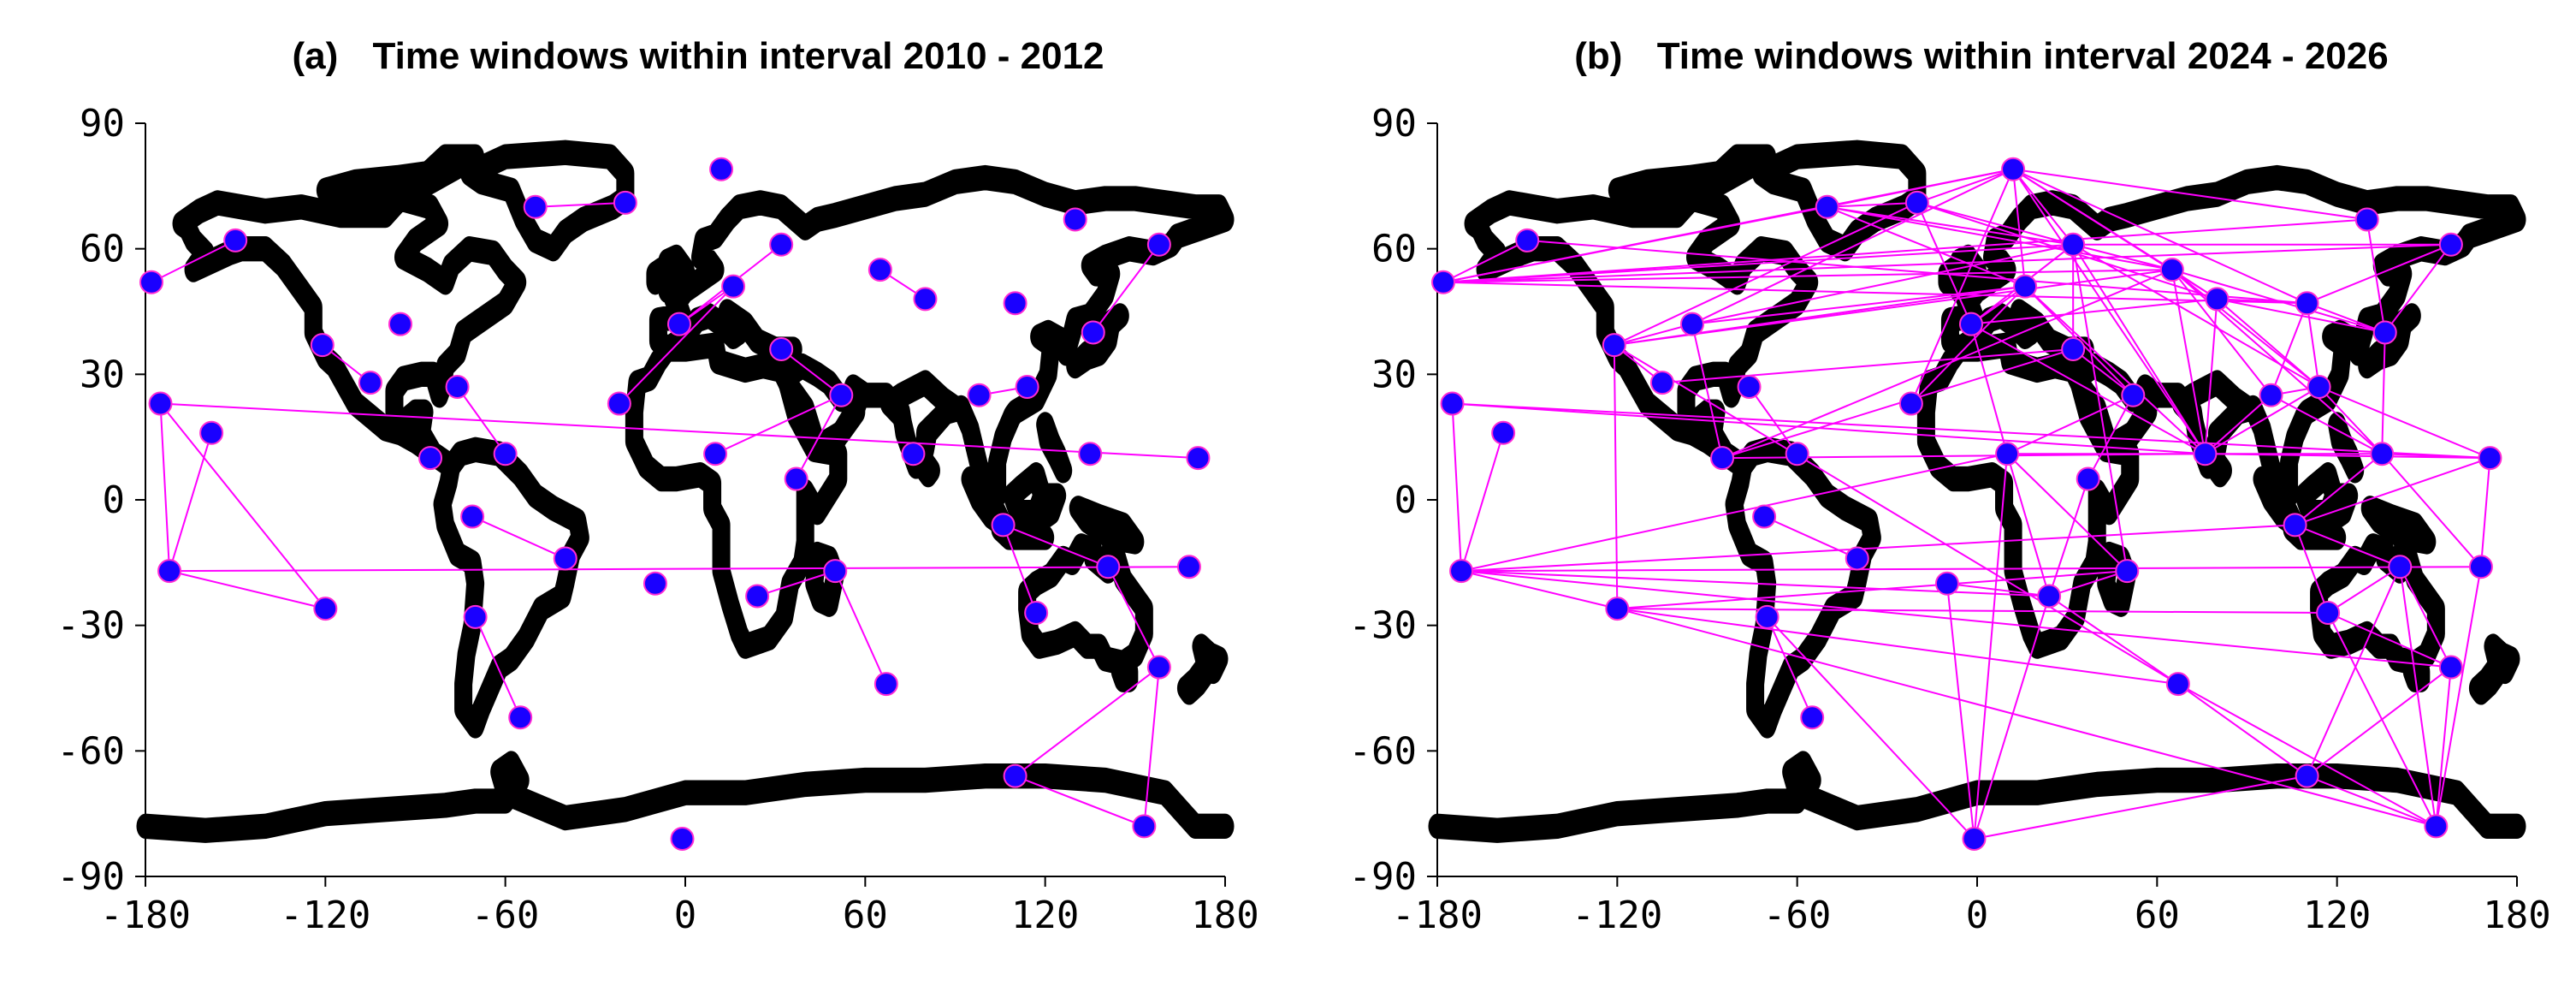  Describe the element at coordinates (1617, 915) in the screenshot. I see `x-tick-label: -120` at that location.